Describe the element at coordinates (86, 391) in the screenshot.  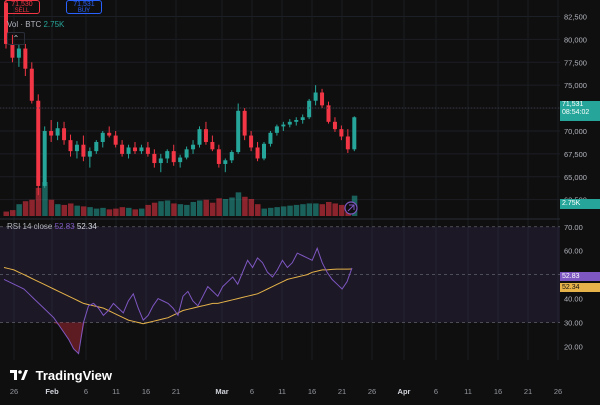
I see `time-tick-label: 6` at that location.